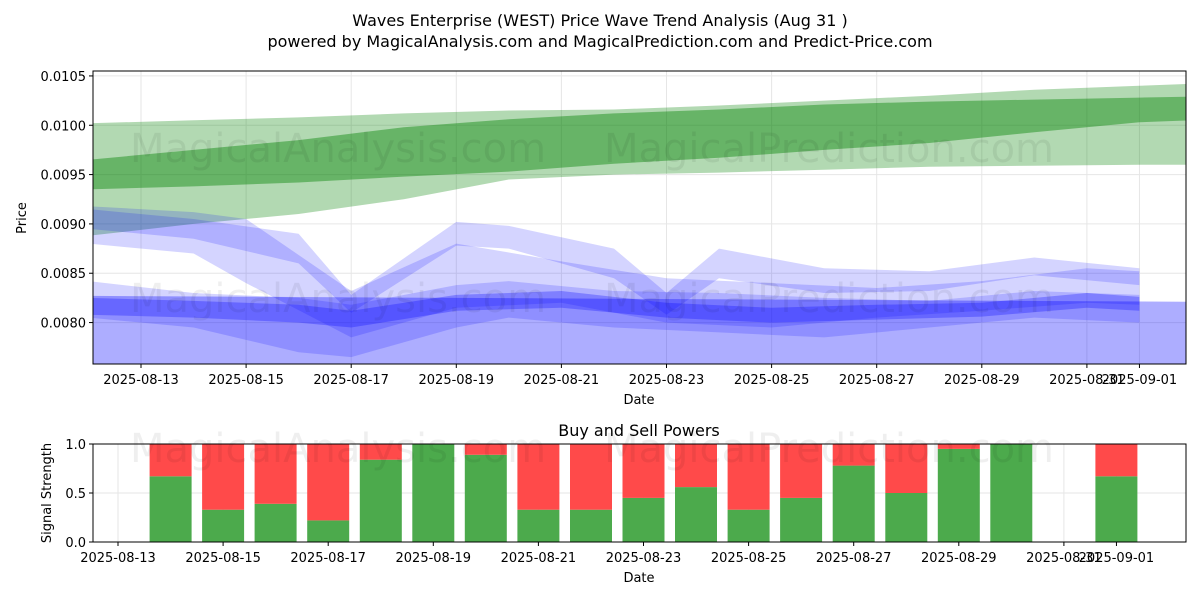 This screenshot has height=600, width=1200. Describe the element at coordinates (64, 77) in the screenshot. I see `price-y-tick-label: 0.0105` at that location.